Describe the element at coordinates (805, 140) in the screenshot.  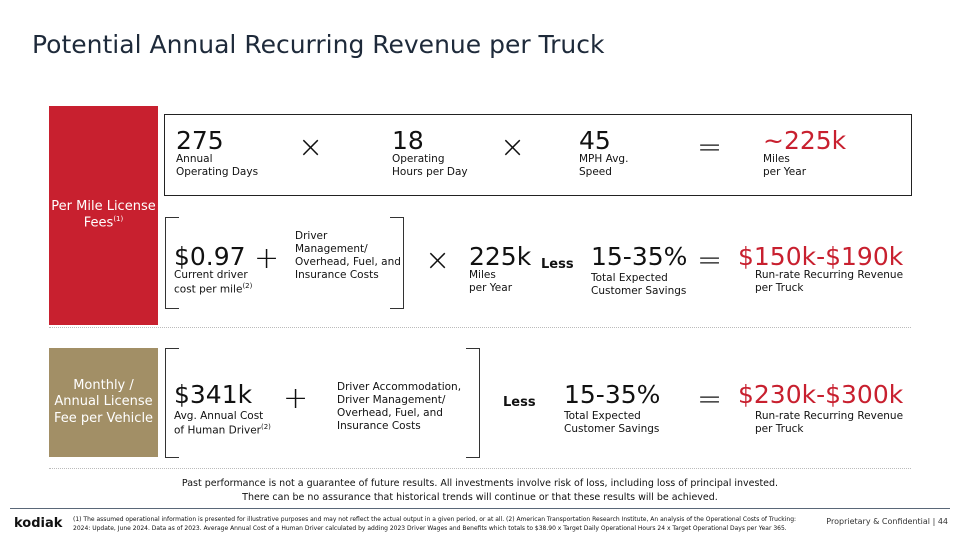
I see `value: ~225k` at that location.